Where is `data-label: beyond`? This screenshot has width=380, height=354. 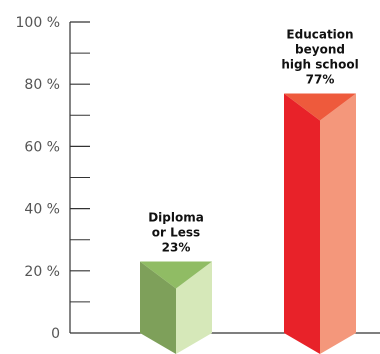
data-label: beyond is located at coordinates (320, 50).